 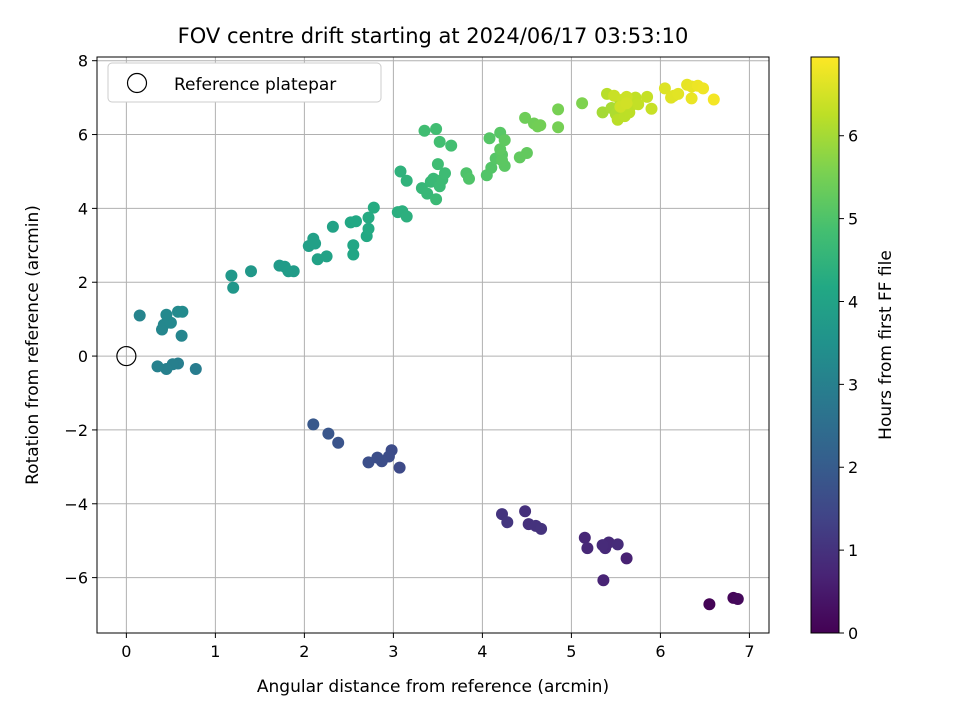 What do you see at coordinates (853, 384) in the screenshot?
I see `colorbar-tick-label: 3` at bounding box center [853, 384].